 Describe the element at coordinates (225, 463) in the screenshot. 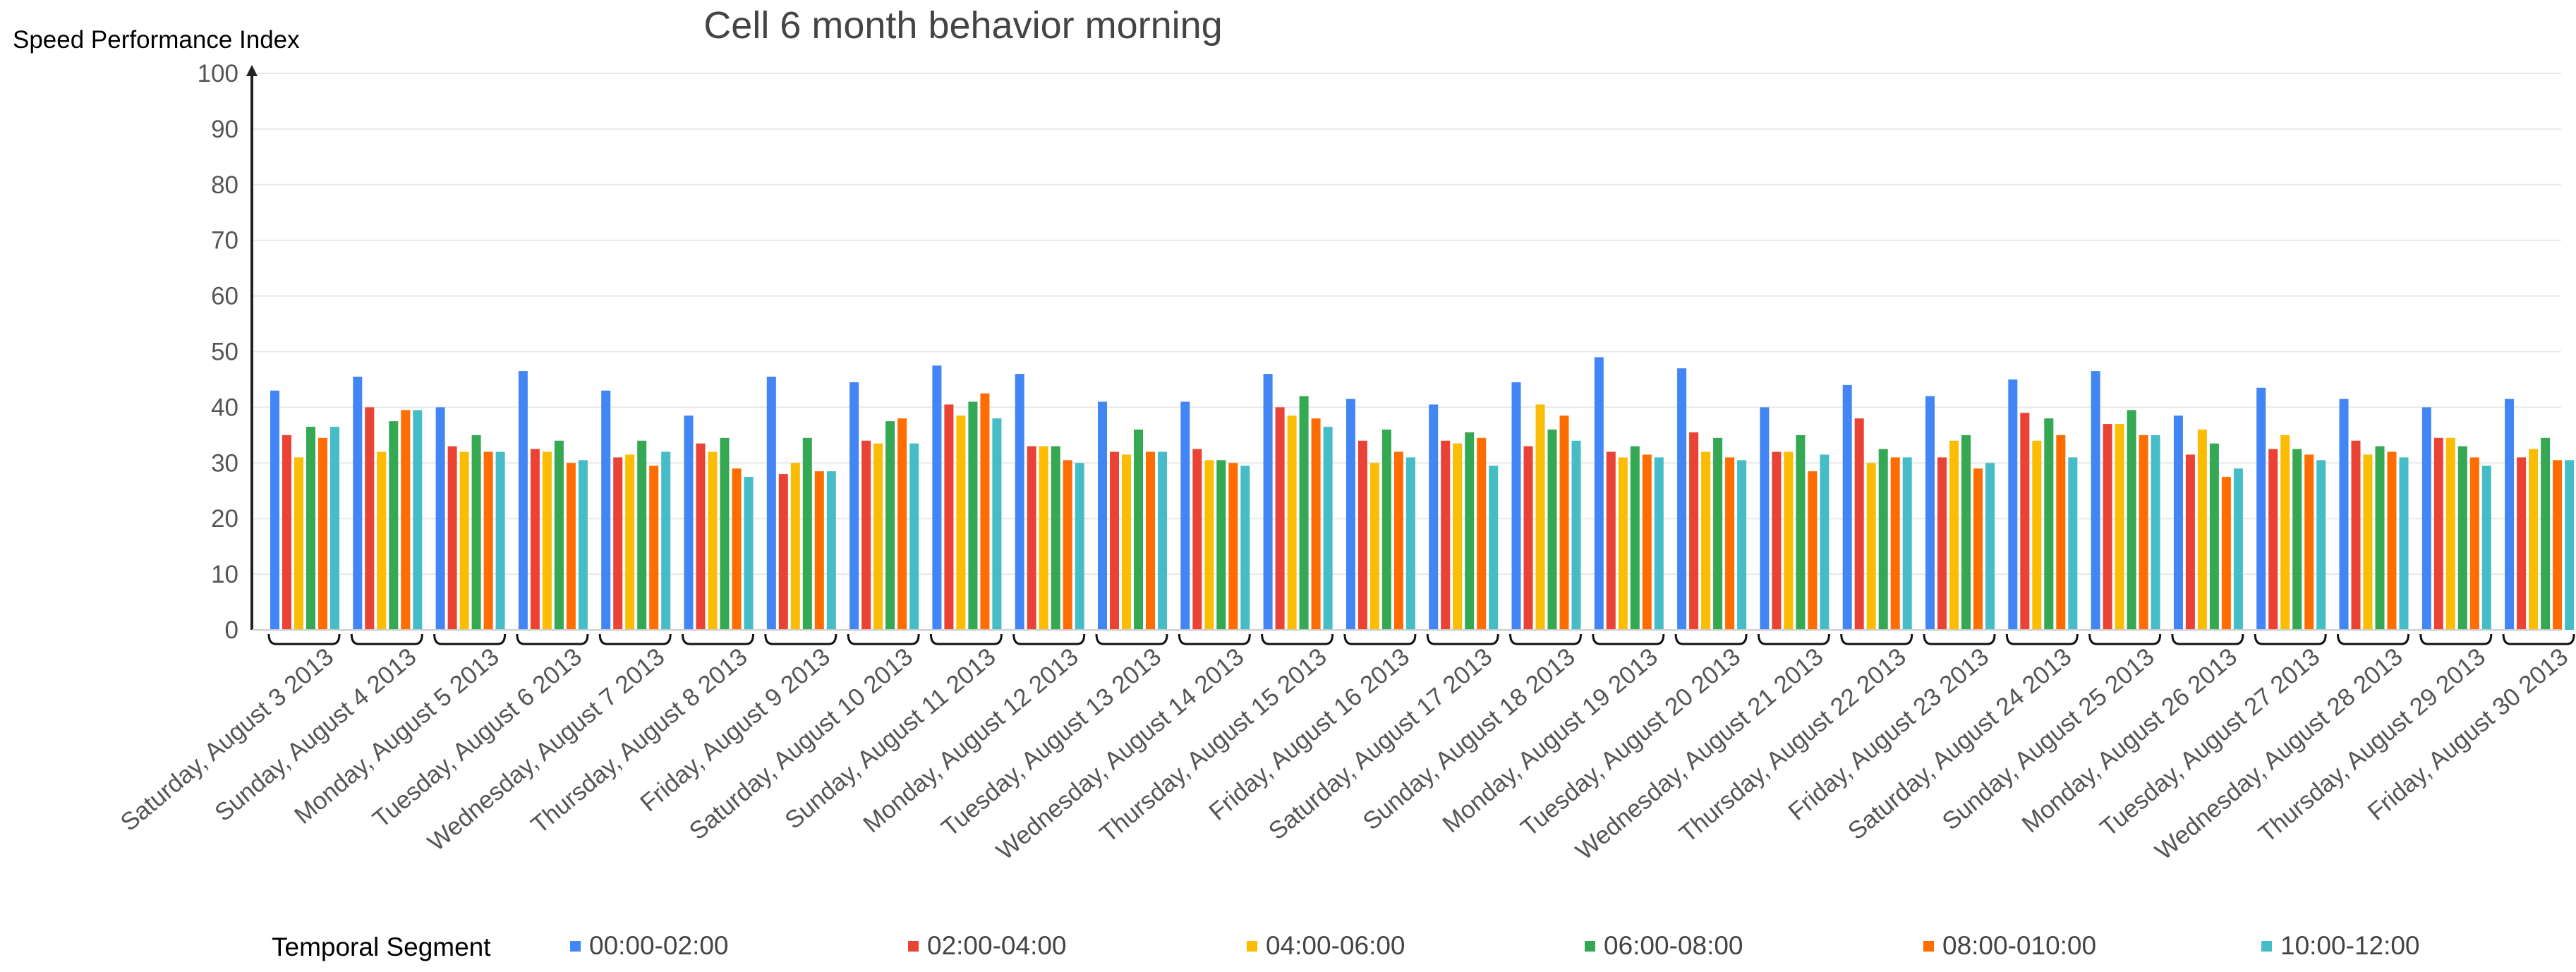

I see `y-tick-label: 30` at that location.